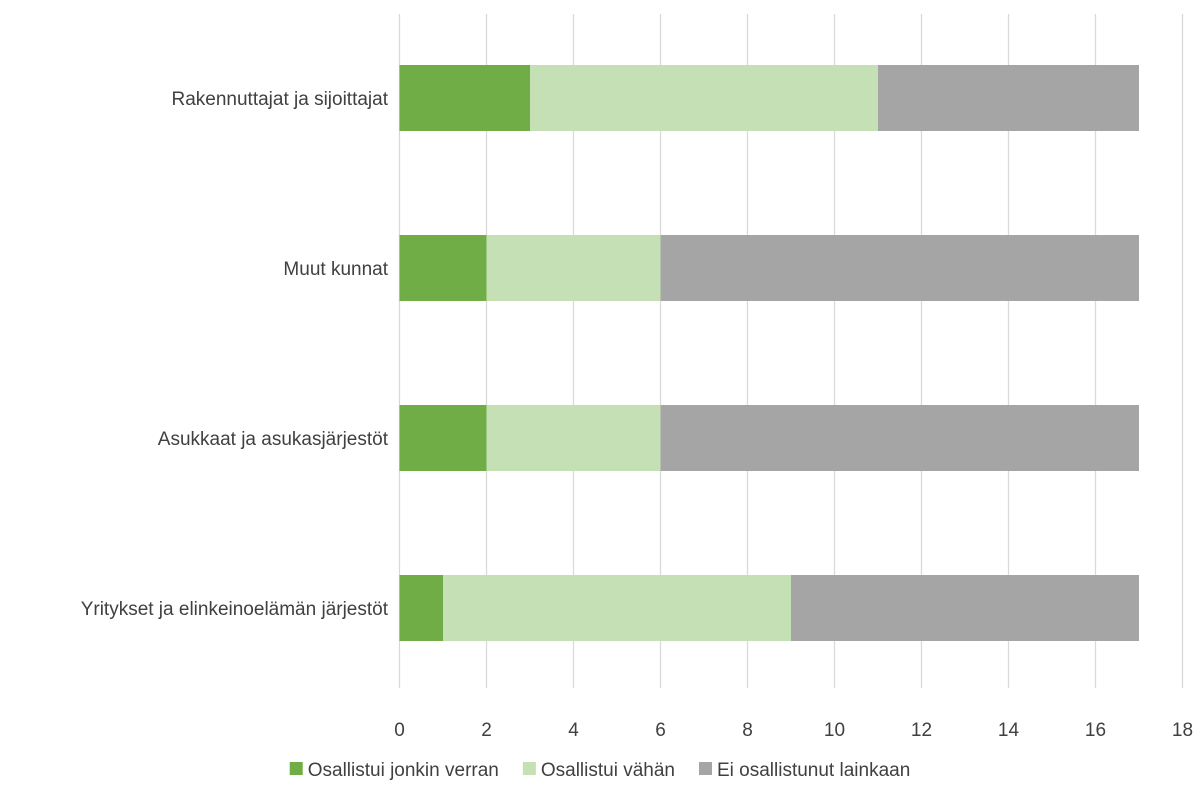 This screenshot has height=791, width=1200. What do you see at coordinates (921, 730) in the screenshot?
I see `x-tick-label: 12` at bounding box center [921, 730].